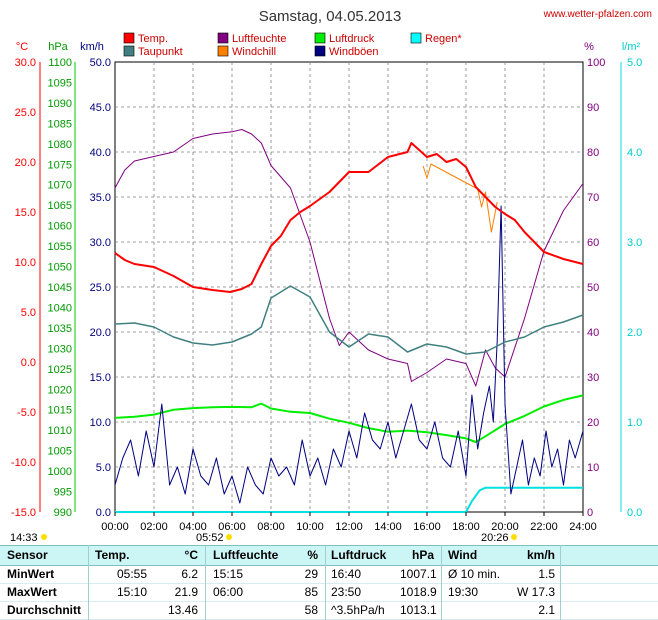  Describe the element at coordinates (32, 592) in the screenshot. I see `stats-cell-label: MaxWert` at that location.